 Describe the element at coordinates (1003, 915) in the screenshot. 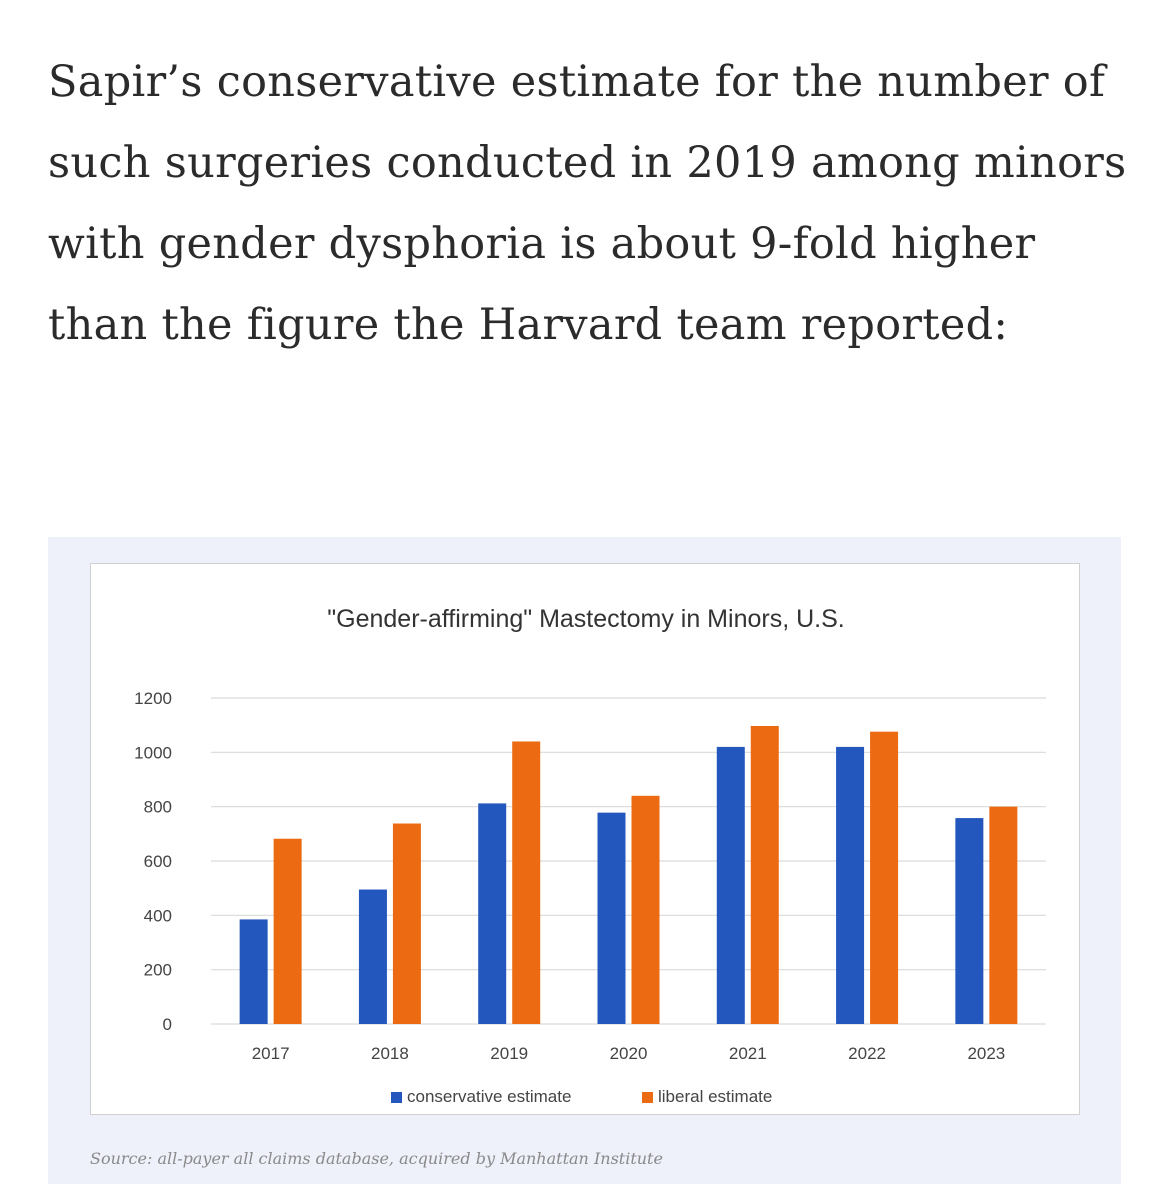

I see `bar-liberal-2023` at that location.